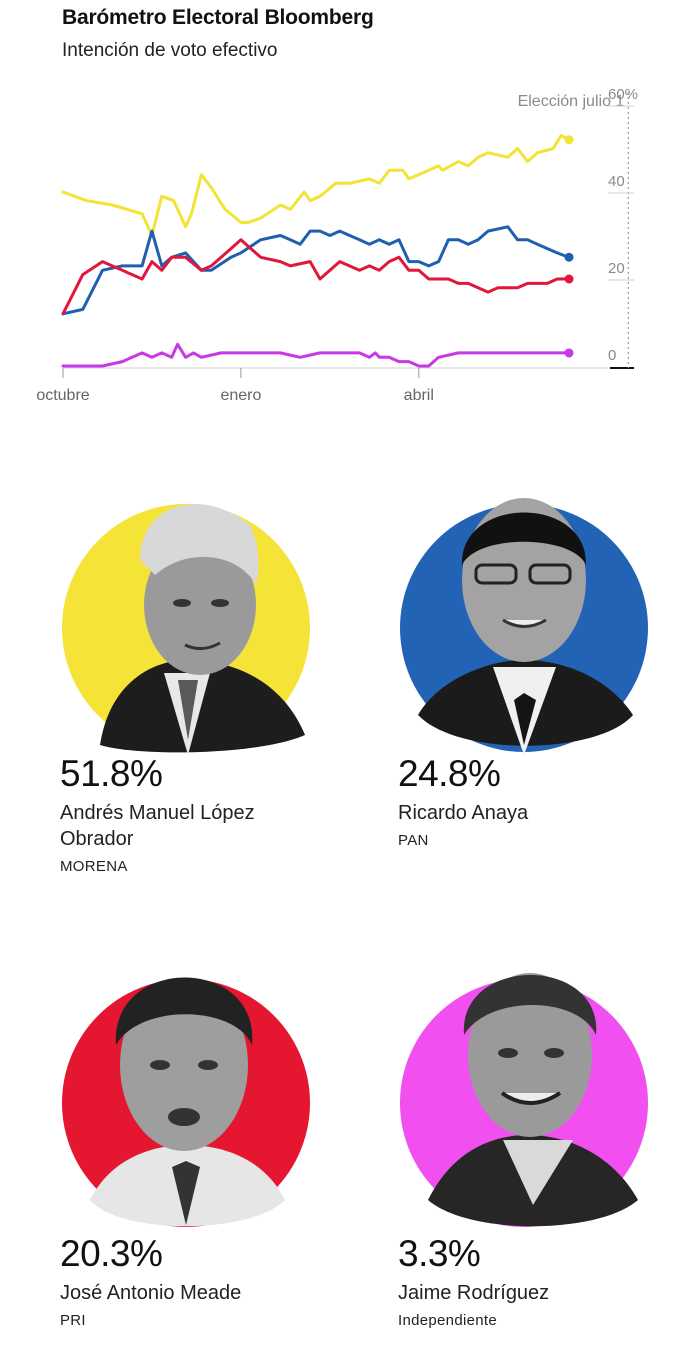 Image resolution: width=700 pixels, height=1348 pixels. I want to click on candidate-percentage: 24.8%, so click(449, 773).